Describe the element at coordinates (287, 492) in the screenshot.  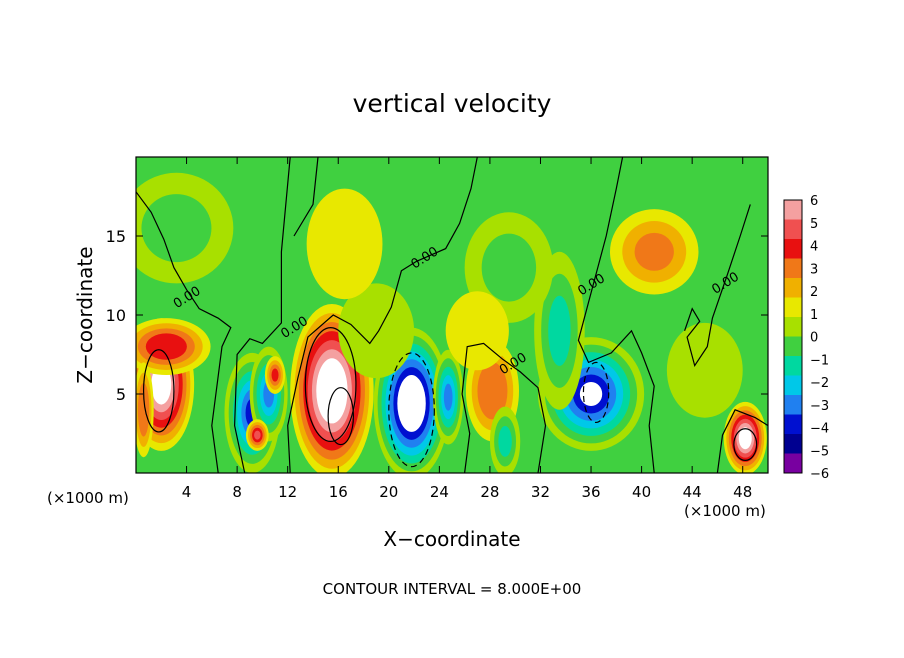
I see `x-tick-label: 12` at that location.